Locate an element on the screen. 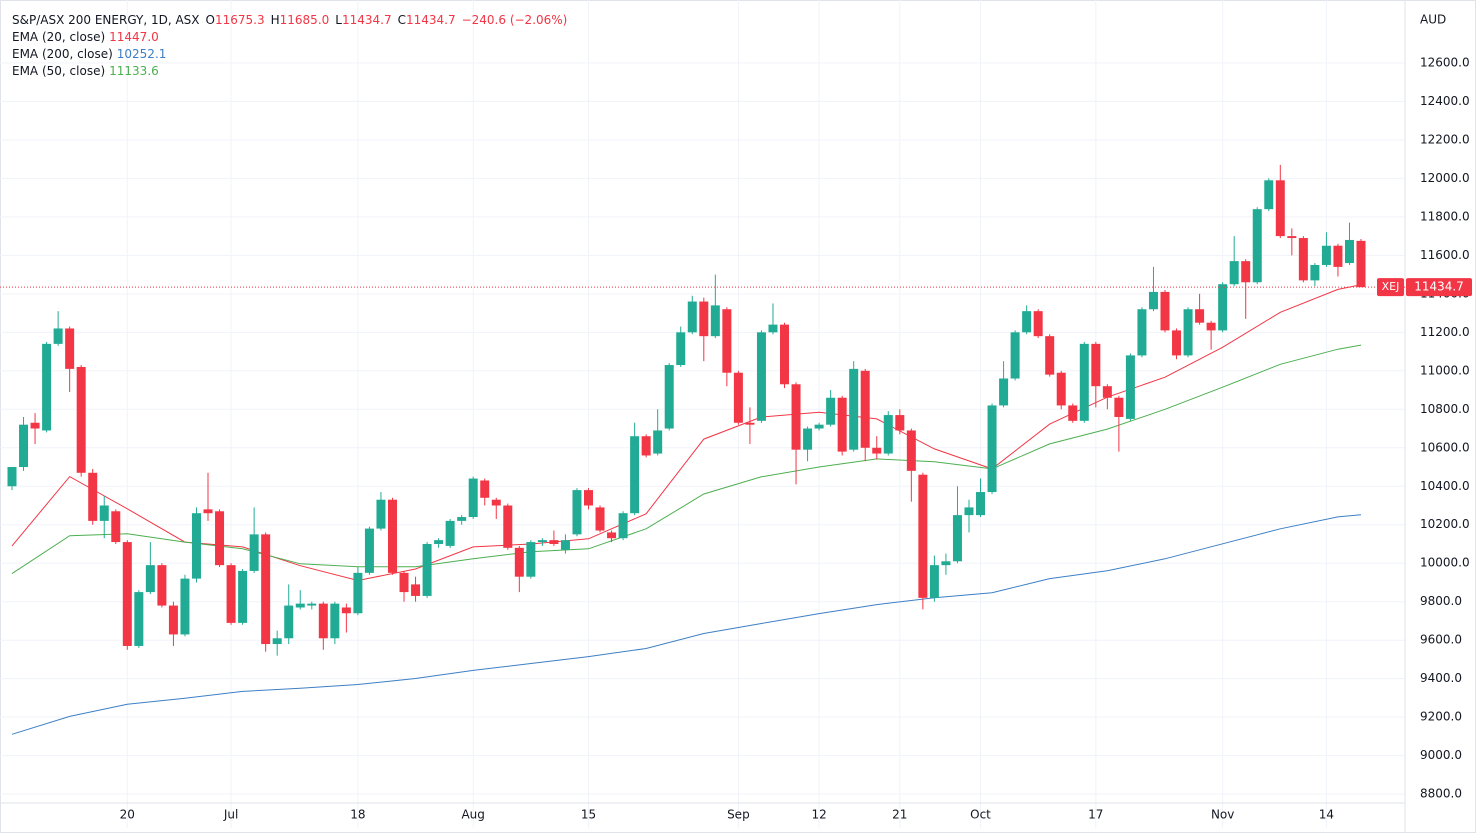 The width and height of the screenshot is (1476, 833). legend-value: 10252.1 is located at coordinates (141, 54).